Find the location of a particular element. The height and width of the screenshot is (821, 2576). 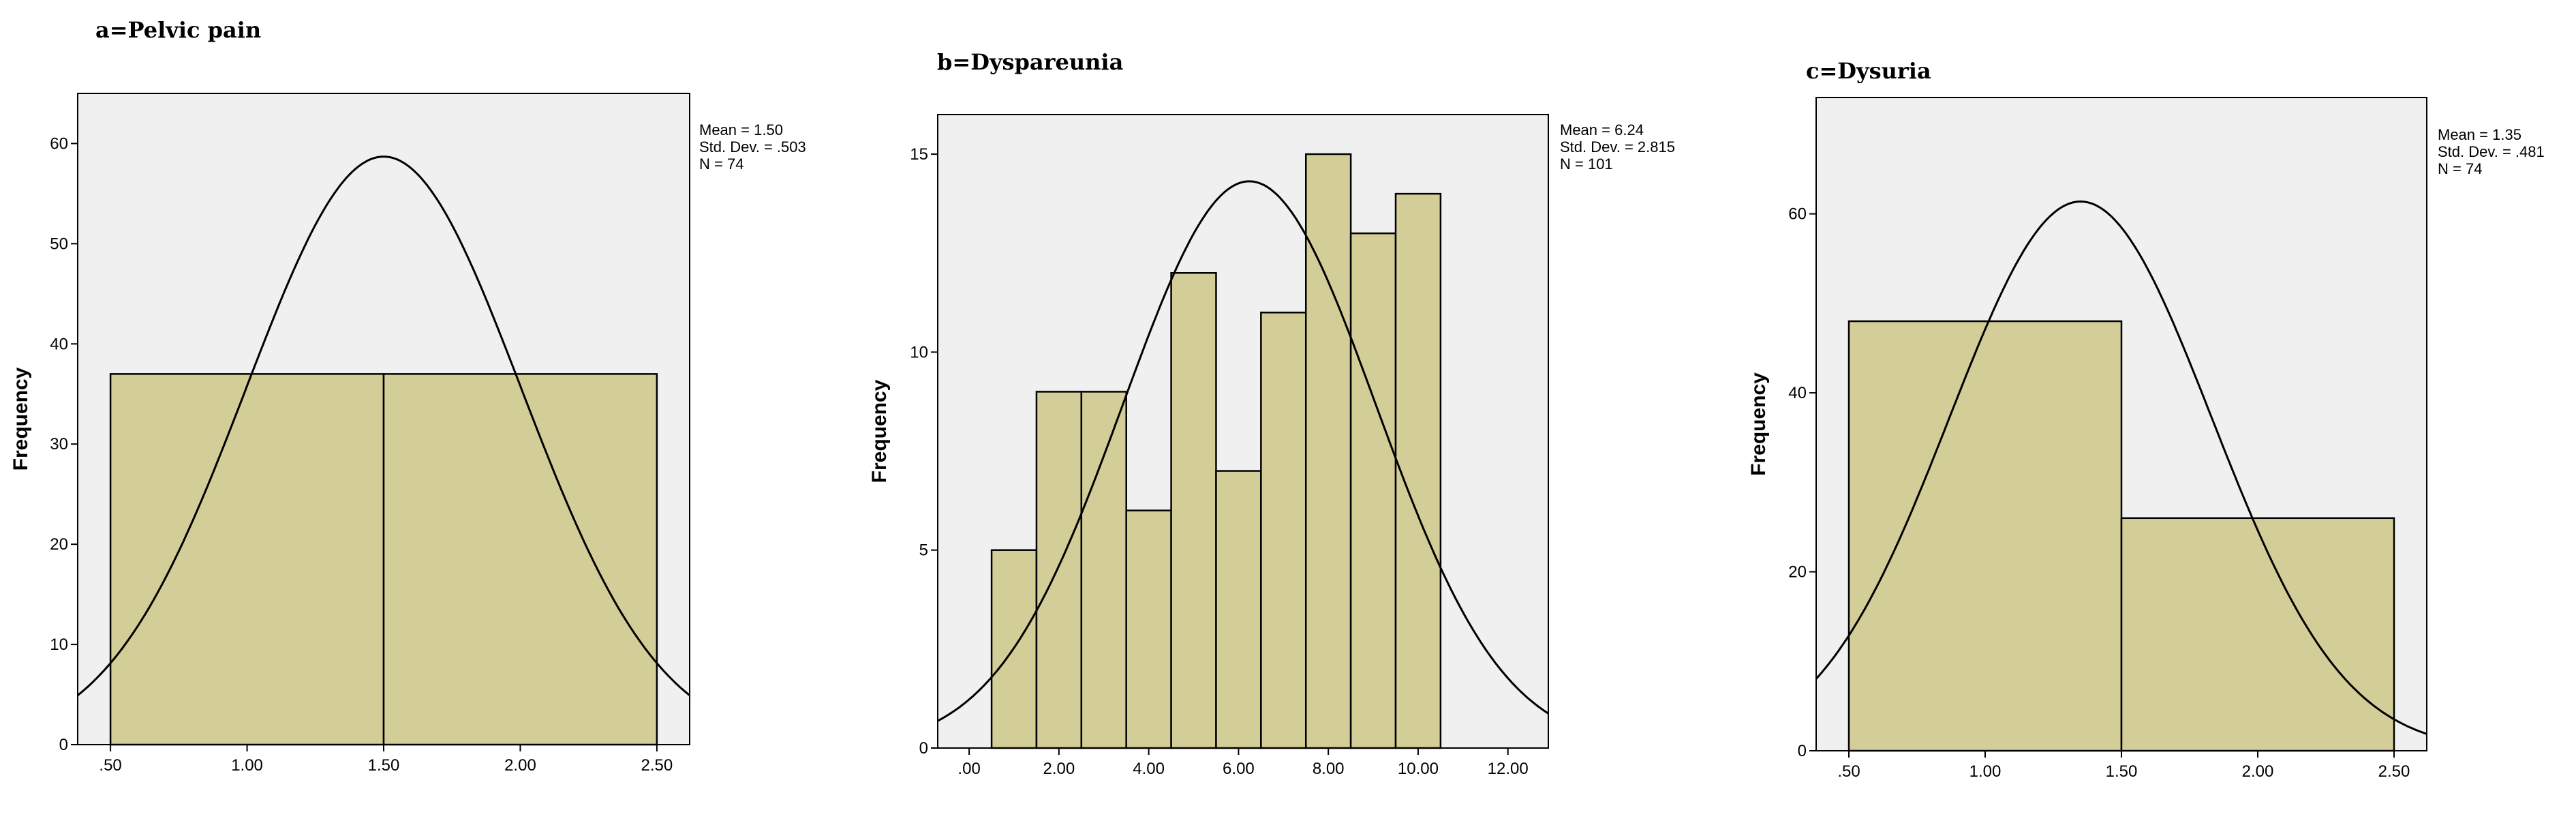

x-tick-label: 12.00 is located at coordinates (1509, 769).